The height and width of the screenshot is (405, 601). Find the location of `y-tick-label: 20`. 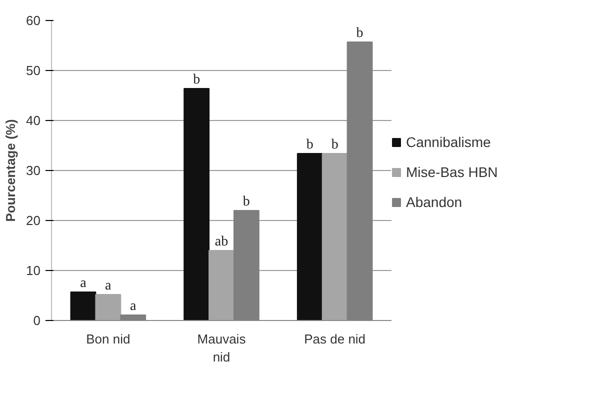

y-tick-label: 20 is located at coordinates (33, 220).